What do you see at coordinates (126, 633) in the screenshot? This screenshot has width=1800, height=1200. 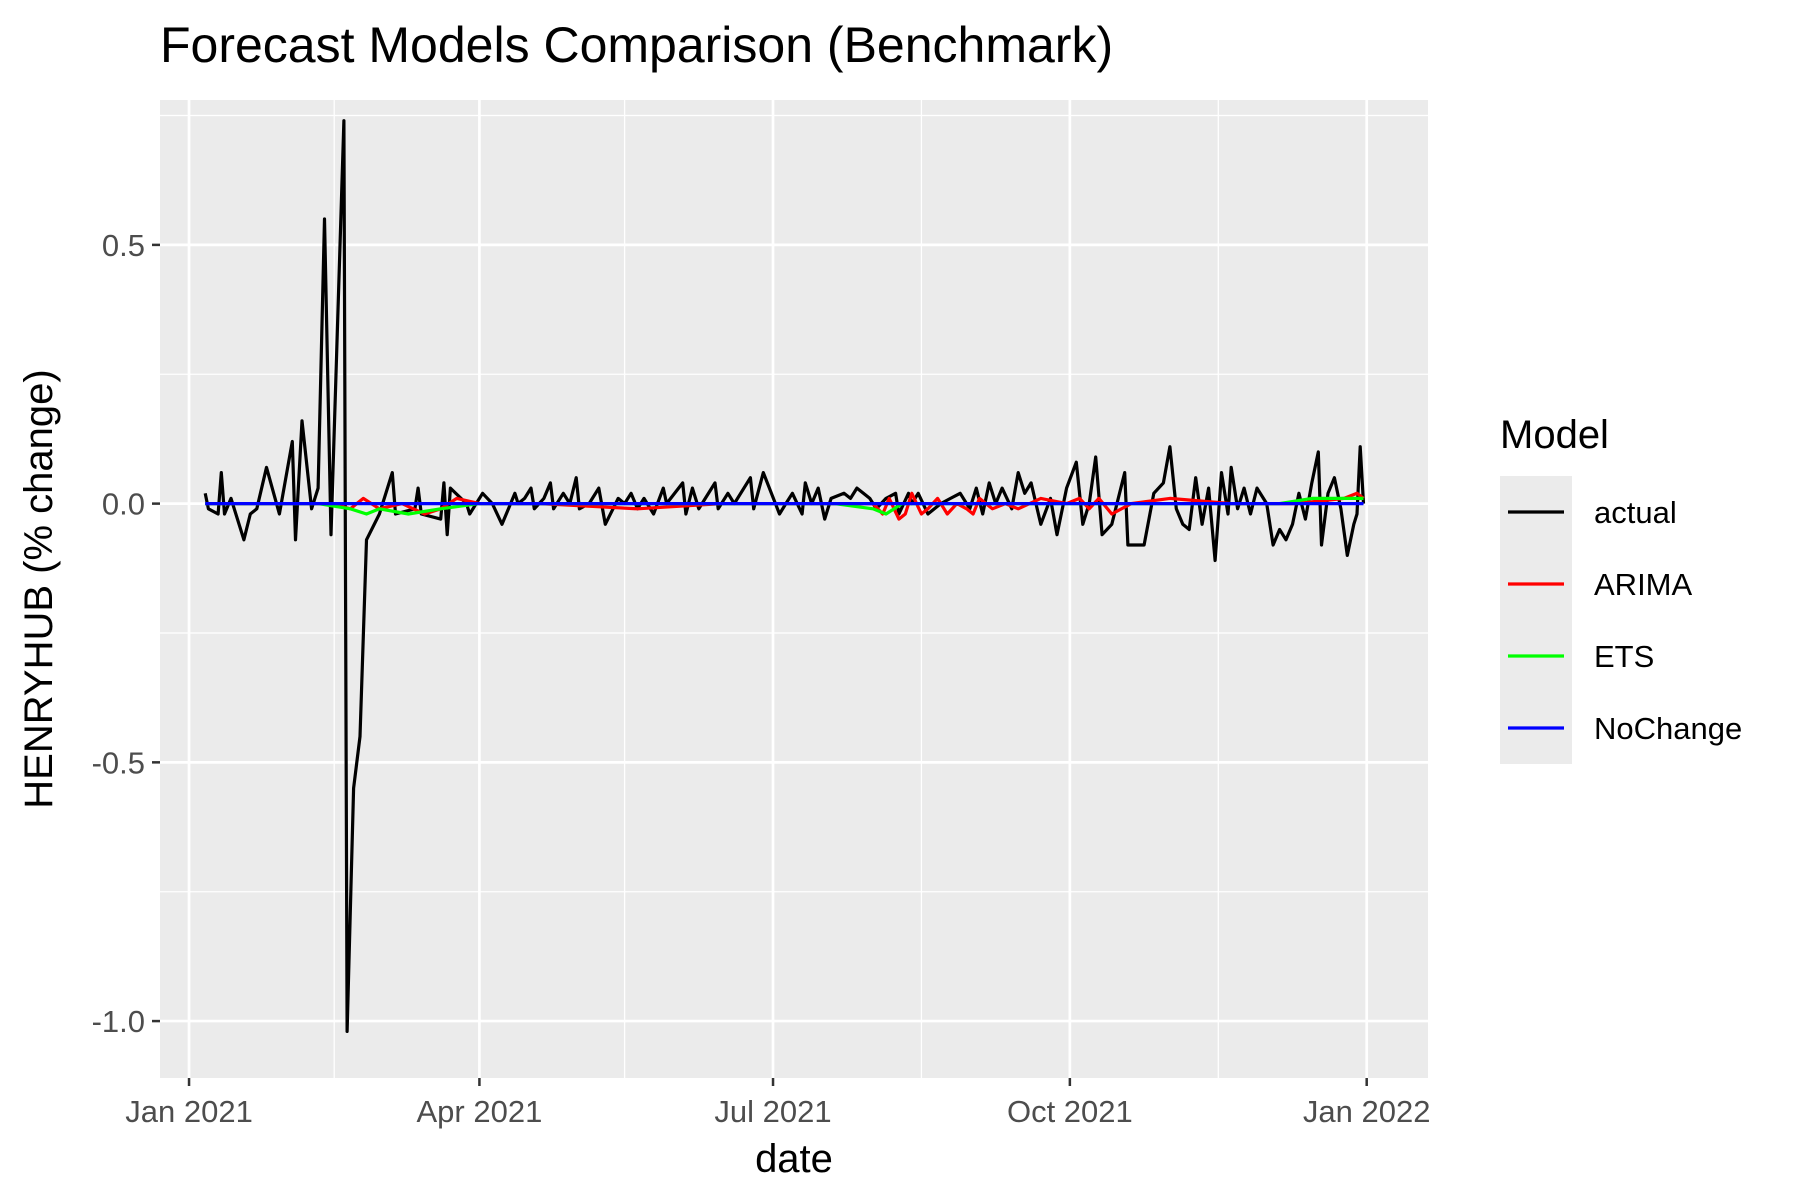 I see `y-axis: 0.5 0.0 -0.5 -1.0` at bounding box center [126, 633].